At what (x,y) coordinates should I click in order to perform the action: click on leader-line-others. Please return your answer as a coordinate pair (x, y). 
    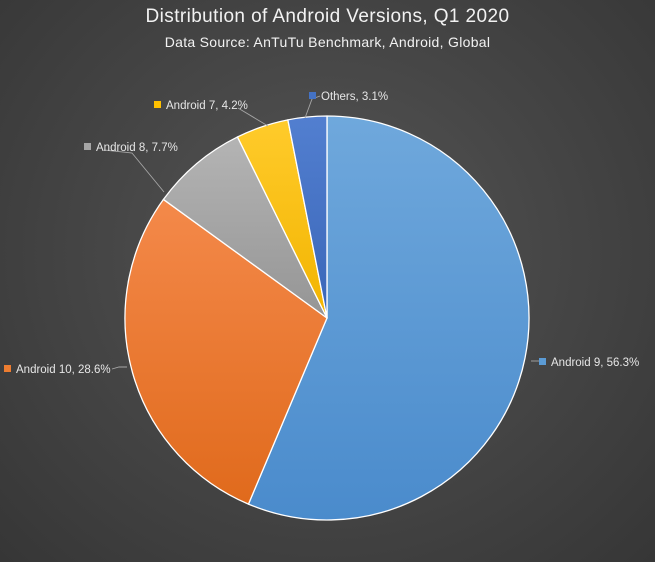
    Looking at the image, I should click on (312, 107).